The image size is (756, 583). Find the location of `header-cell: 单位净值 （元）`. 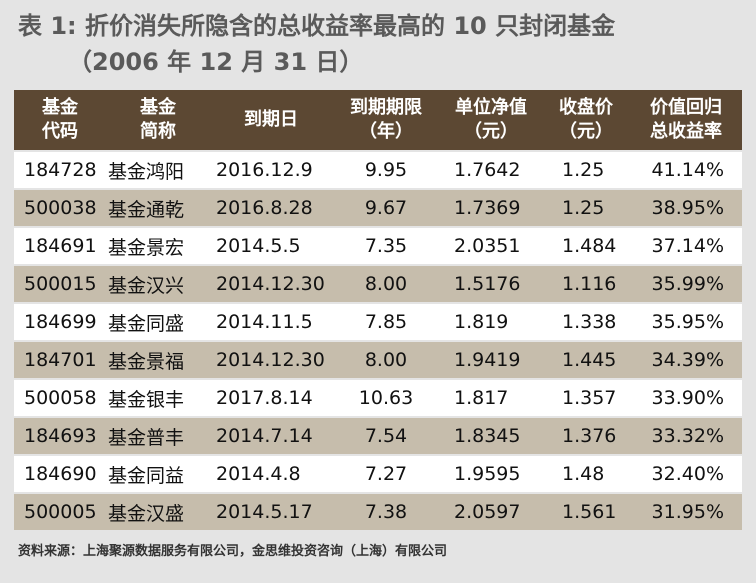

header-cell: 单位净值 （元） is located at coordinates (491, 120).